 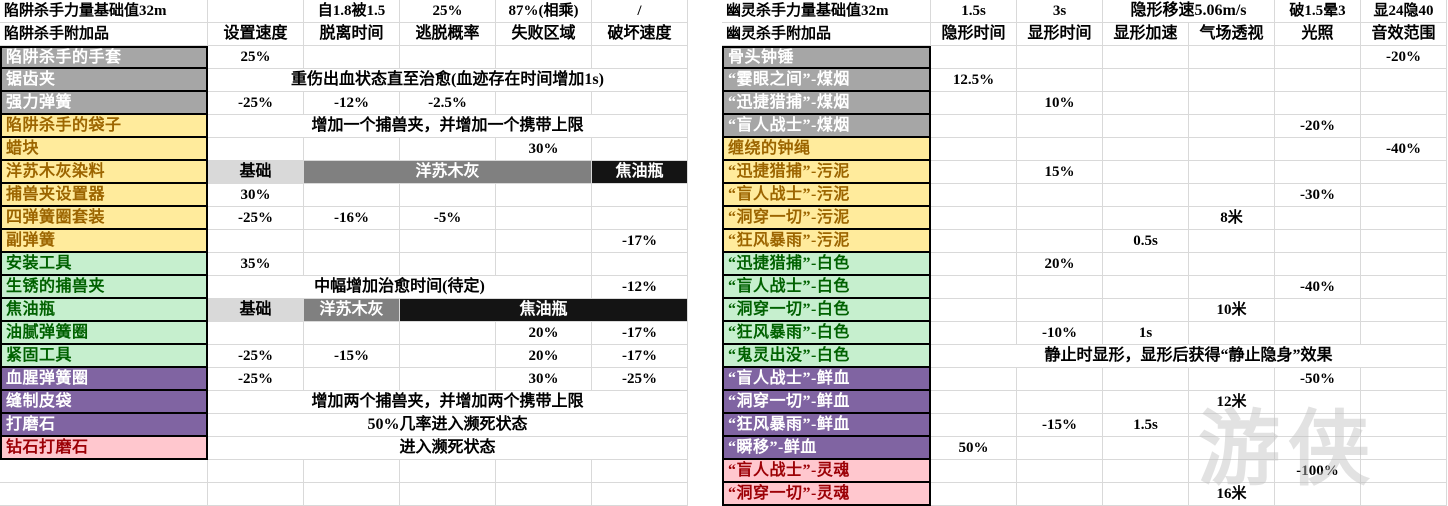 I want to click on column-header: 光照, so click(x=1318, y=34).